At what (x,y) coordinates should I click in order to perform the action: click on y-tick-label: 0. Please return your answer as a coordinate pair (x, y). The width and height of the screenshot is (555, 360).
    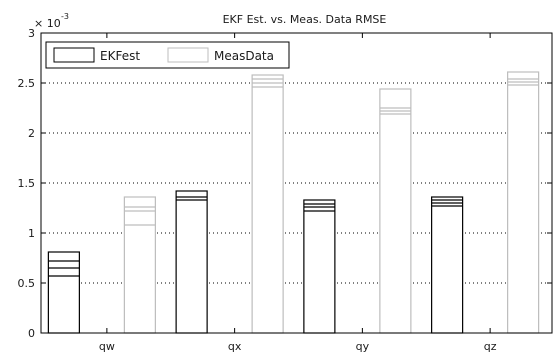
    Looking at the image, I should click on (31, 333).